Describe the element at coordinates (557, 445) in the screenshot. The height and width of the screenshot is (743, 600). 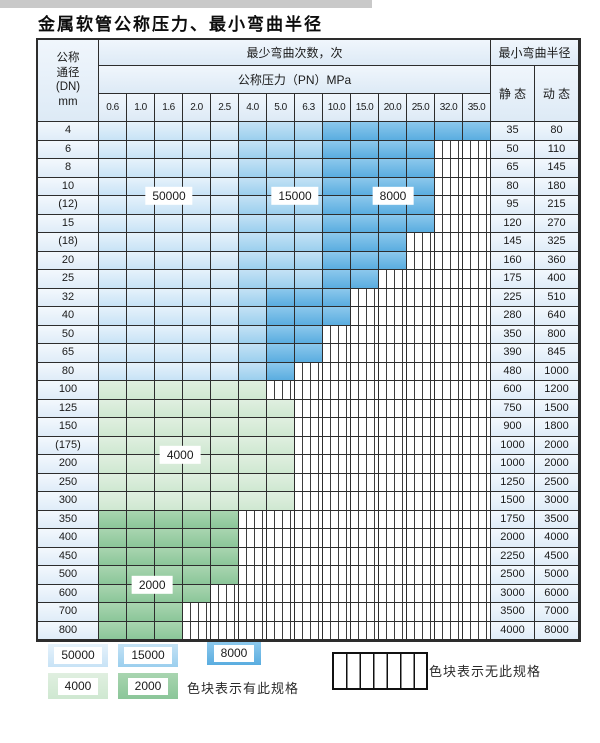
I see `dynamic-radius-cell: 2000` at that location.